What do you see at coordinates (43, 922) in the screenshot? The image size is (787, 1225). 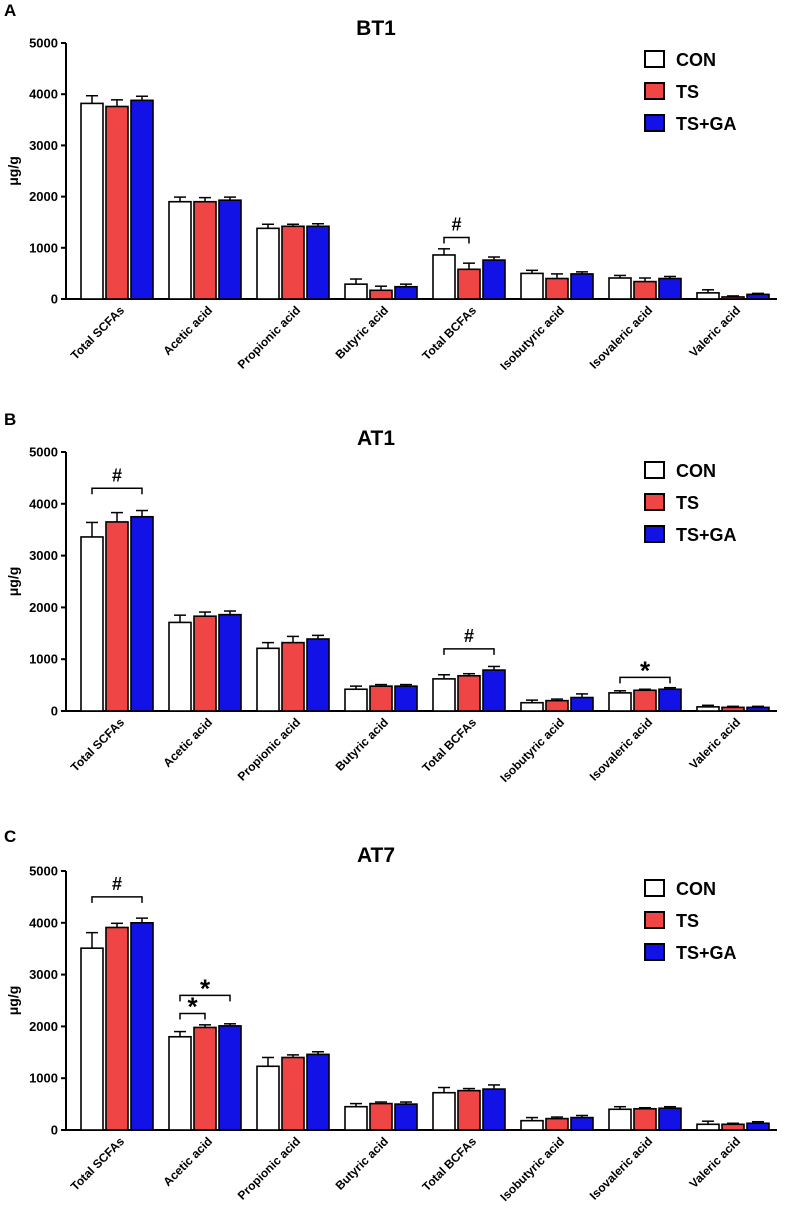 I see `y-tick-label: 4000` at bounding box center [43, 922].